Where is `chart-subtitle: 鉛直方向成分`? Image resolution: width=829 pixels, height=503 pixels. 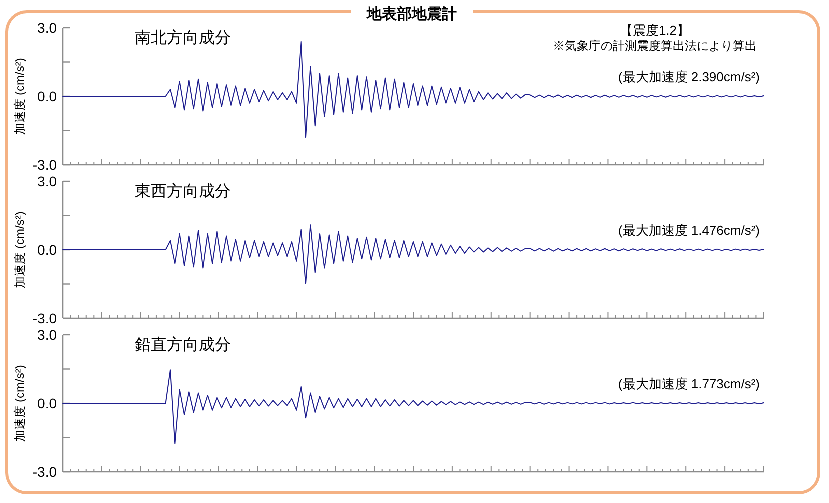 chart-subtitle: 鉛直方向成分 is located at coordinates (183, 345).